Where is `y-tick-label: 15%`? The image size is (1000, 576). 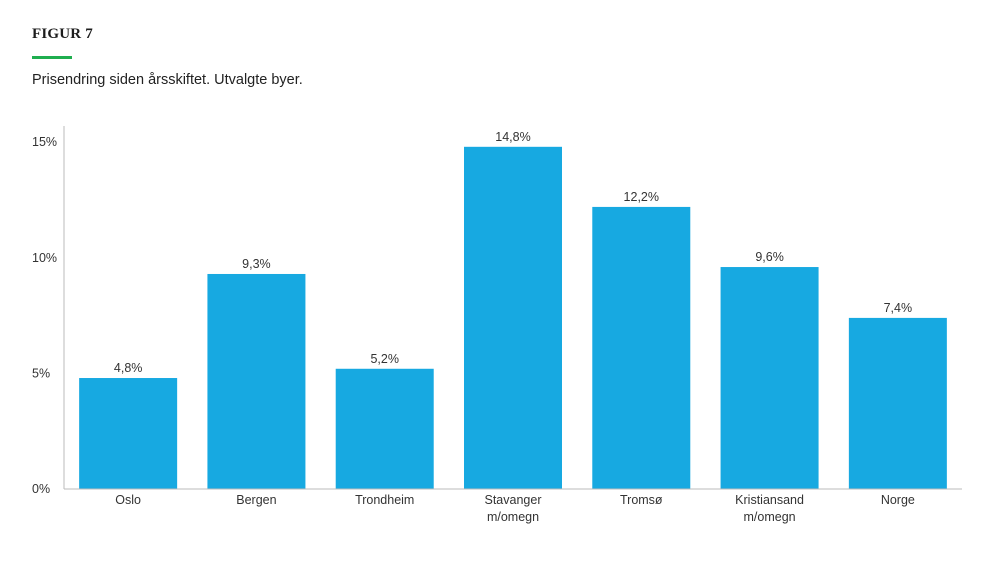 y-tick-label: 15% is located at coordinates (44, 142).